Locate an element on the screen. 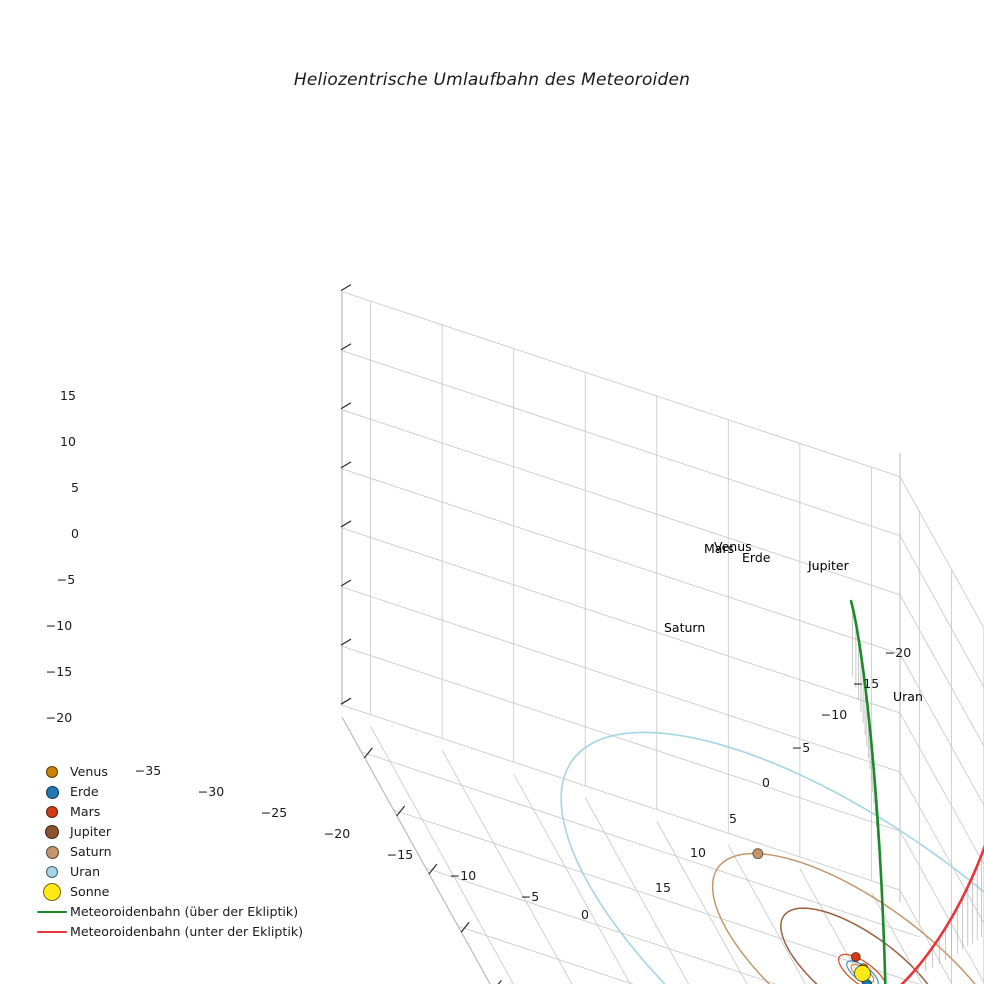 The image size is (984, 984). legend-label: Erde is located at coordinates (84, 791).